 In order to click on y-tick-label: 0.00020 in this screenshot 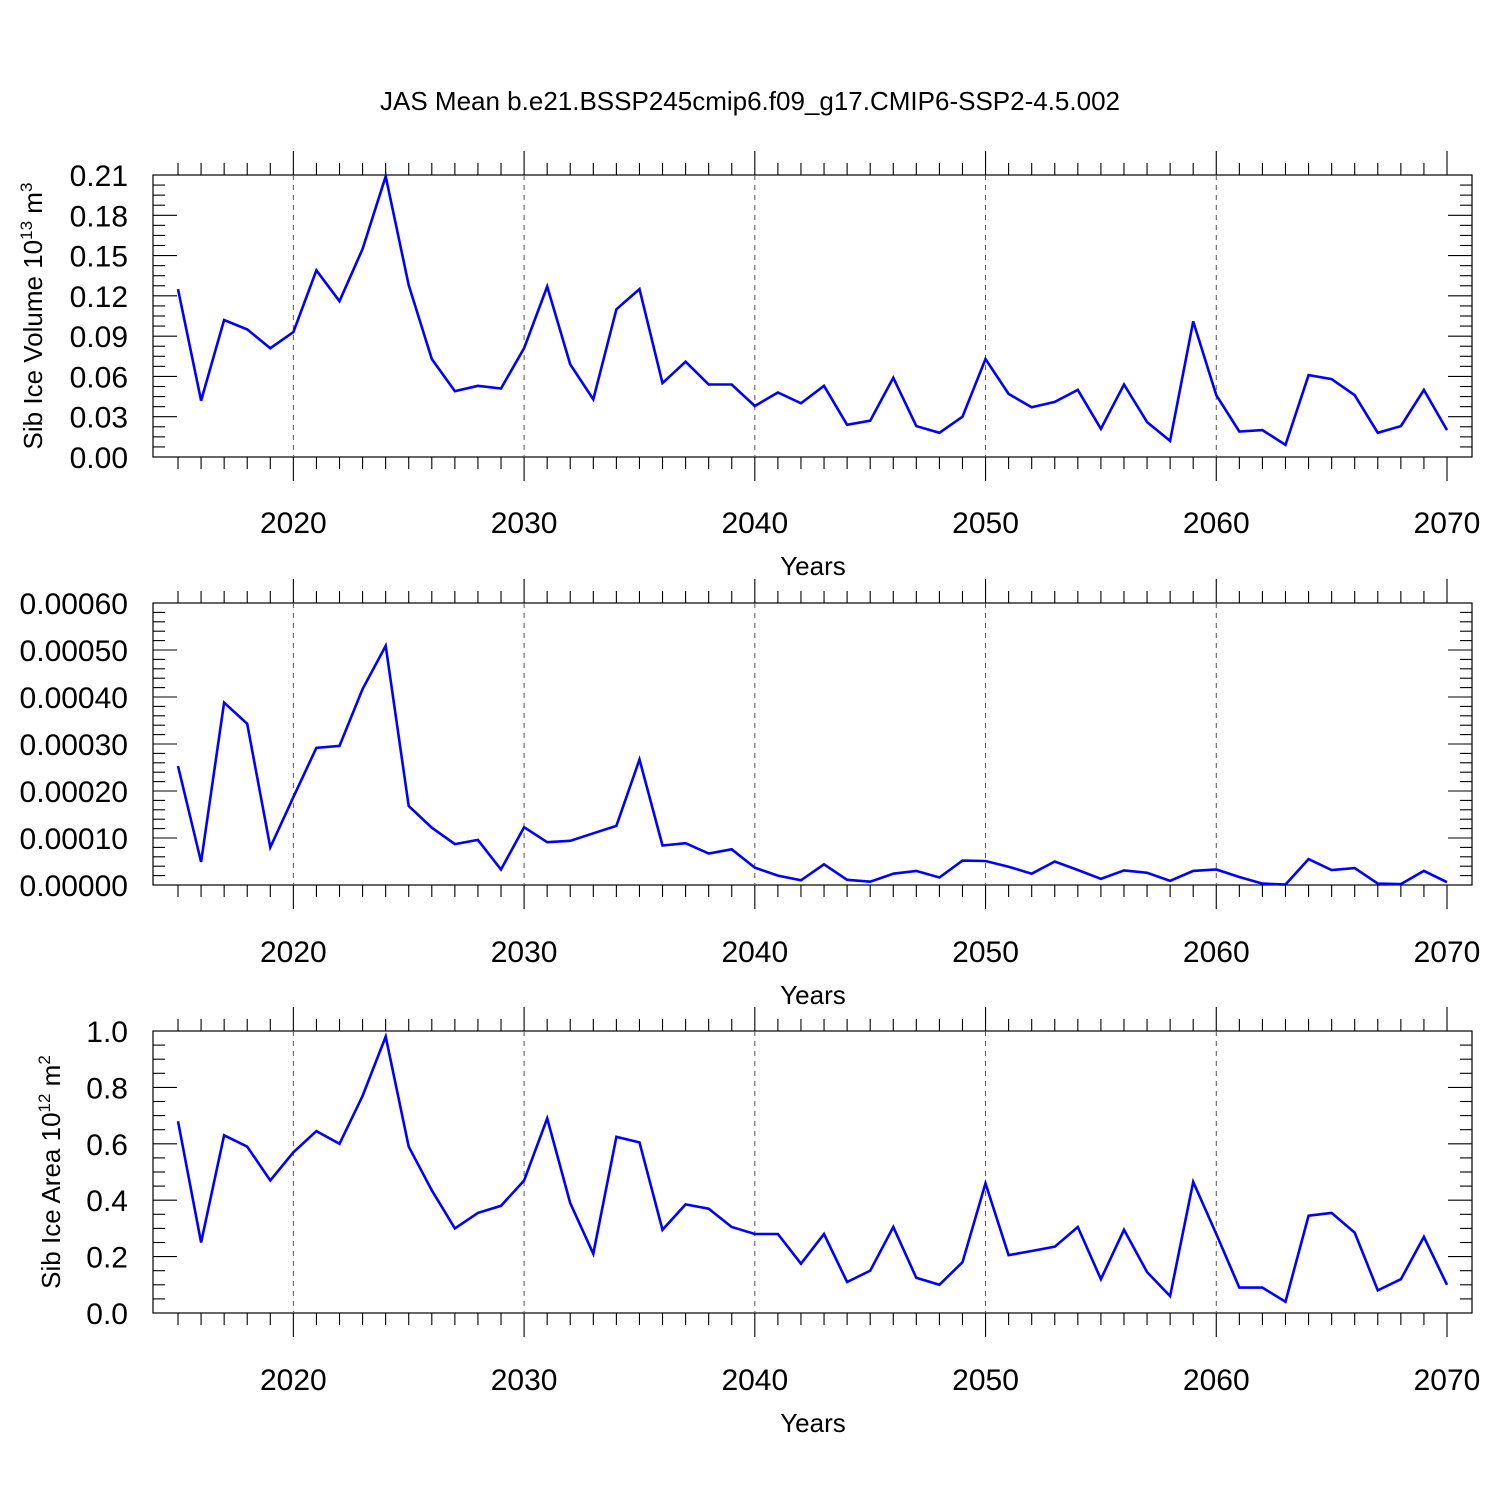, I will do `click(74, 792)`.